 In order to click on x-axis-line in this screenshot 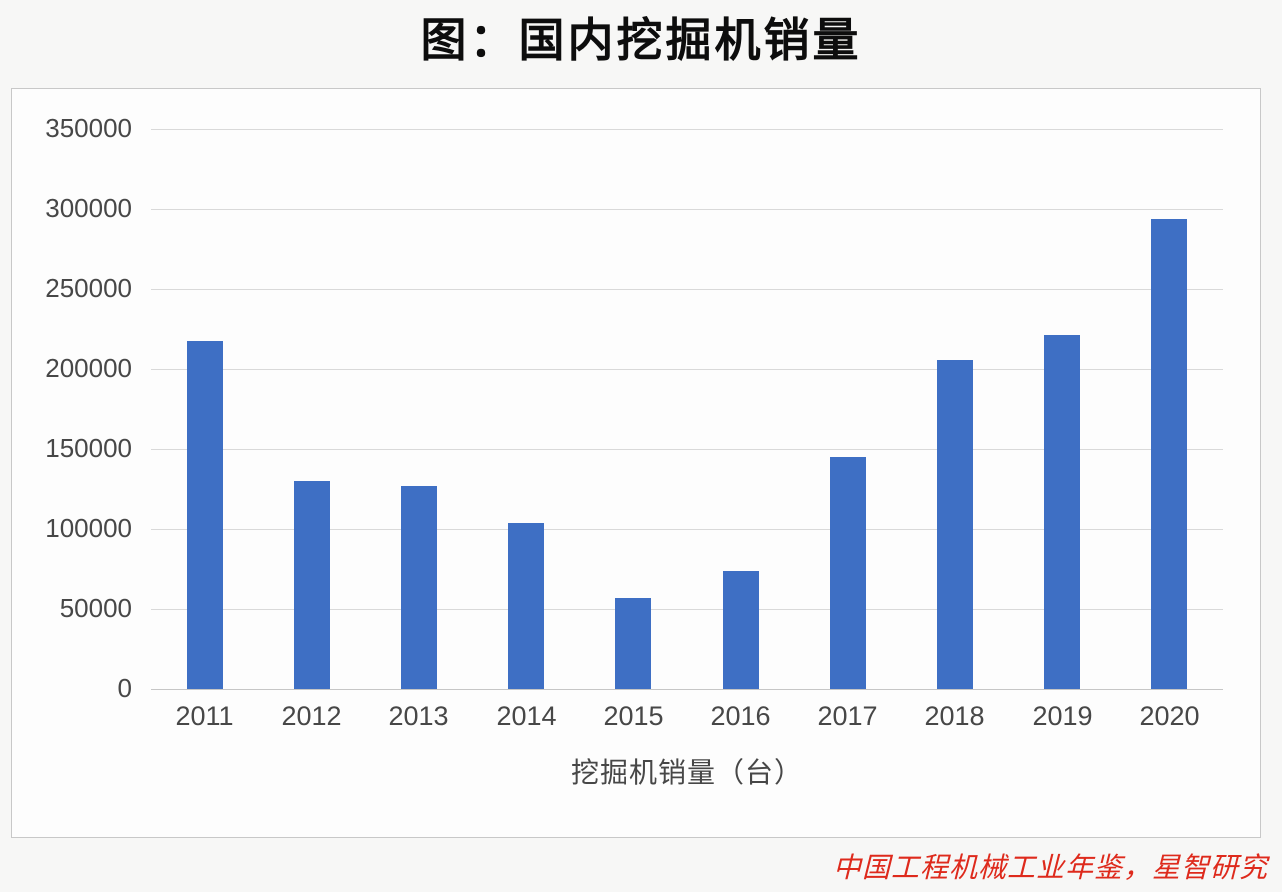, I will do `click(687, 689)`.